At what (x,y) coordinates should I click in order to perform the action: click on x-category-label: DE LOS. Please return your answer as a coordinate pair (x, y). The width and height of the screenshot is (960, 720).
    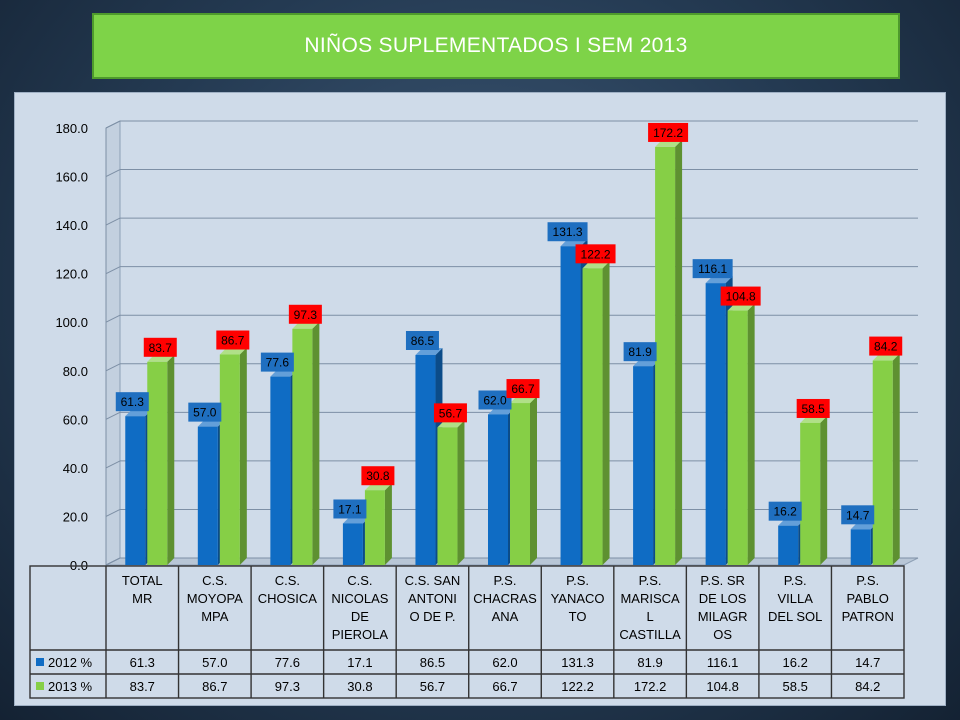
    Looking at the image, I should click on (723, 598).